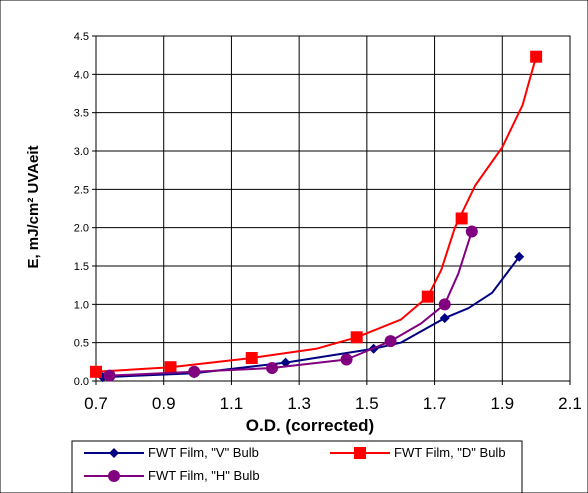  Describe the element at coordinates (81, 114) in the screenshot. I see `y-tick-label: 3.5` at that location.